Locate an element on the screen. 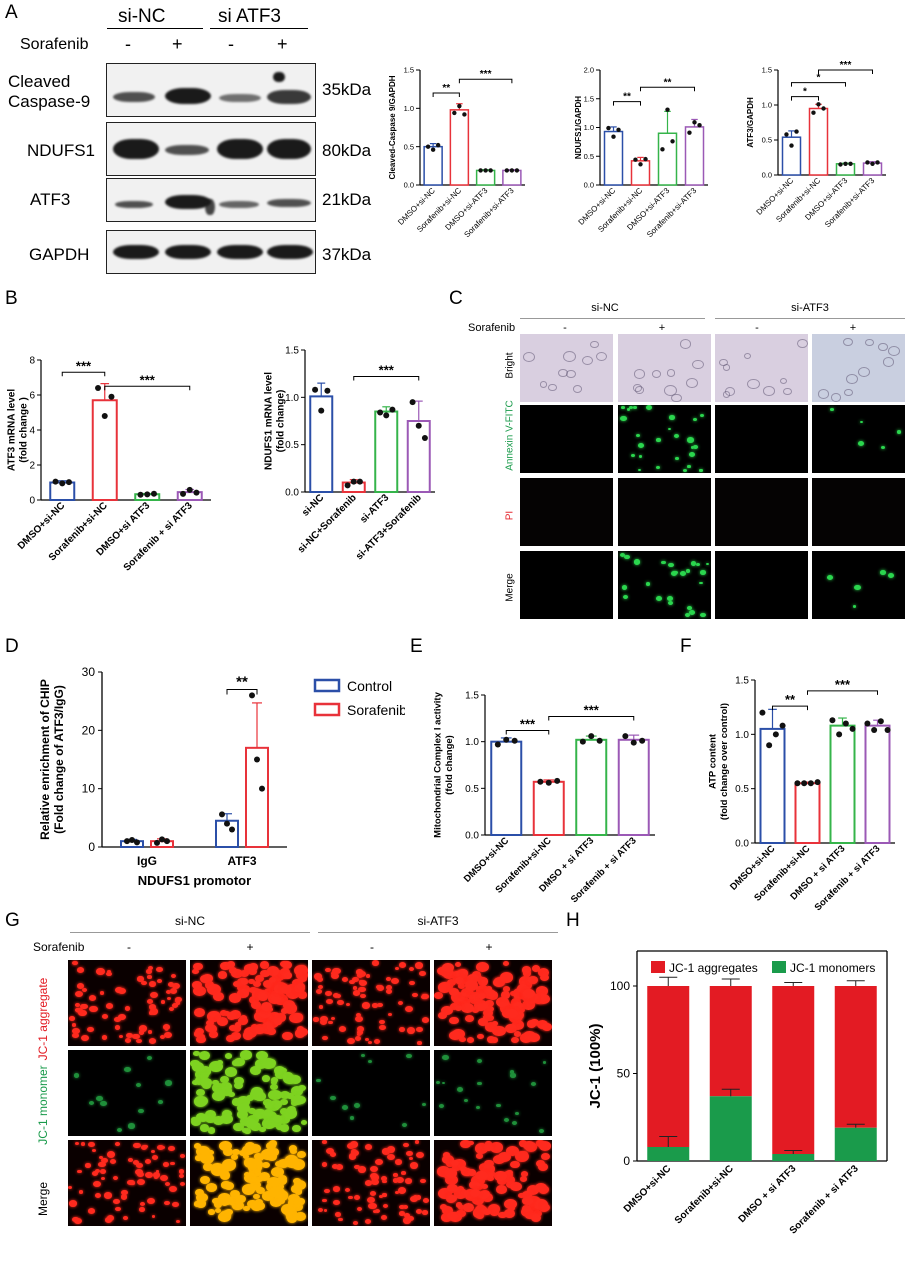 Image resolution: width=906 pixels, height=1262 pixels. x-tick-label: ATF3 is located at coordinates (241, 861).